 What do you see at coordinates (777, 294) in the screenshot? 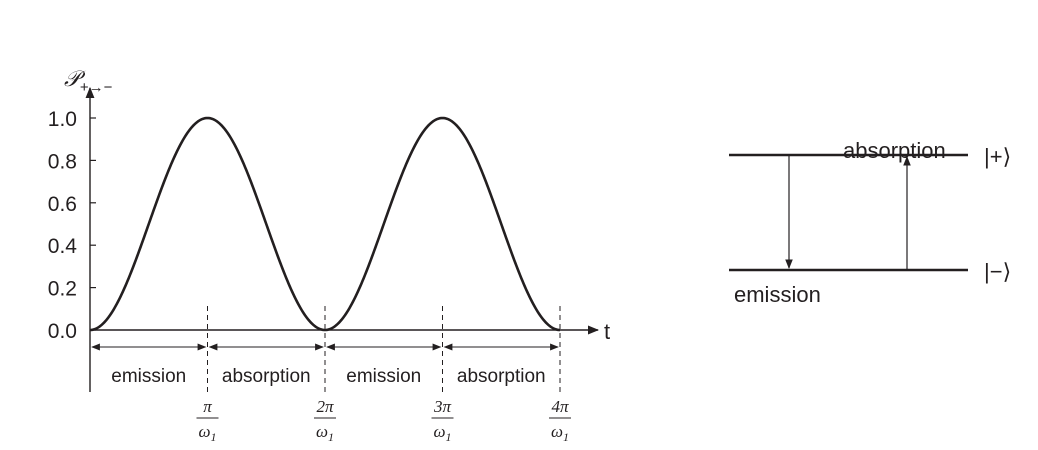
I see `emission-label: emission` at bounding box center [777, 294].